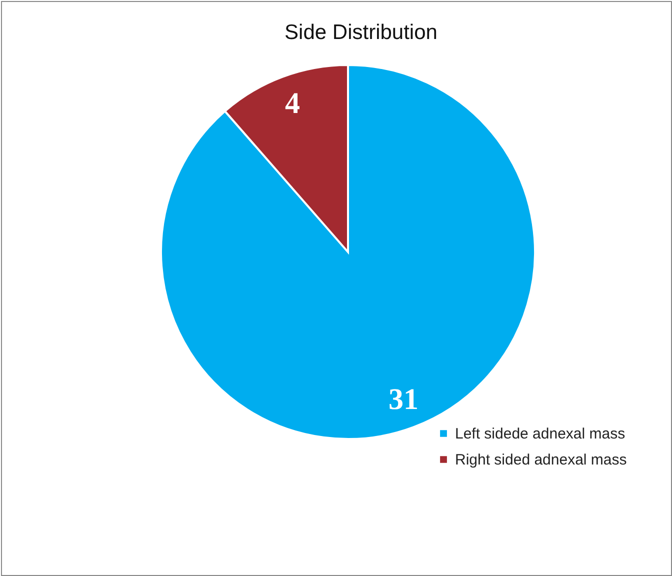 Image resolution: width=672 pixels, height=576 pixels. Describe the element at coordinates (361, 32) in the screenshot. I see `chart-title: Side Distribution` at that location.